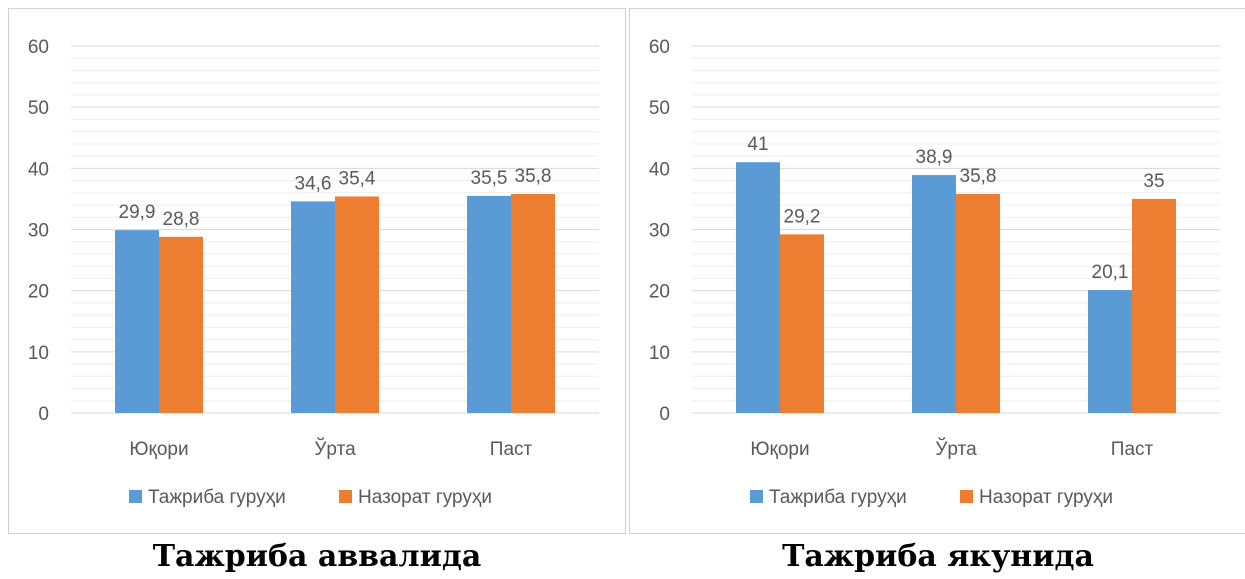 The height and width of the screenshot is (579, 1245). What do you see at coordinates (489, 178) in the screenshot?
I see `data-label: 35,5` at bounding box center [489, 178].